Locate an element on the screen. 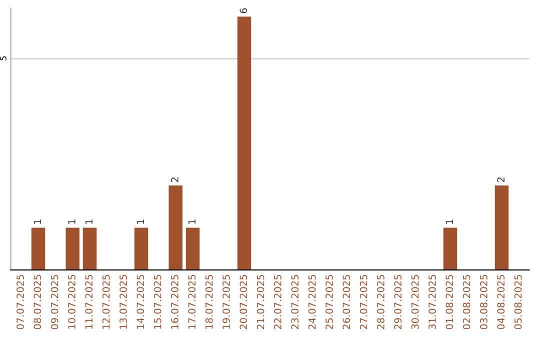 The image size is (540, 340). x-tick-label: 24.07.2025 is located at coordinates (312, 302).